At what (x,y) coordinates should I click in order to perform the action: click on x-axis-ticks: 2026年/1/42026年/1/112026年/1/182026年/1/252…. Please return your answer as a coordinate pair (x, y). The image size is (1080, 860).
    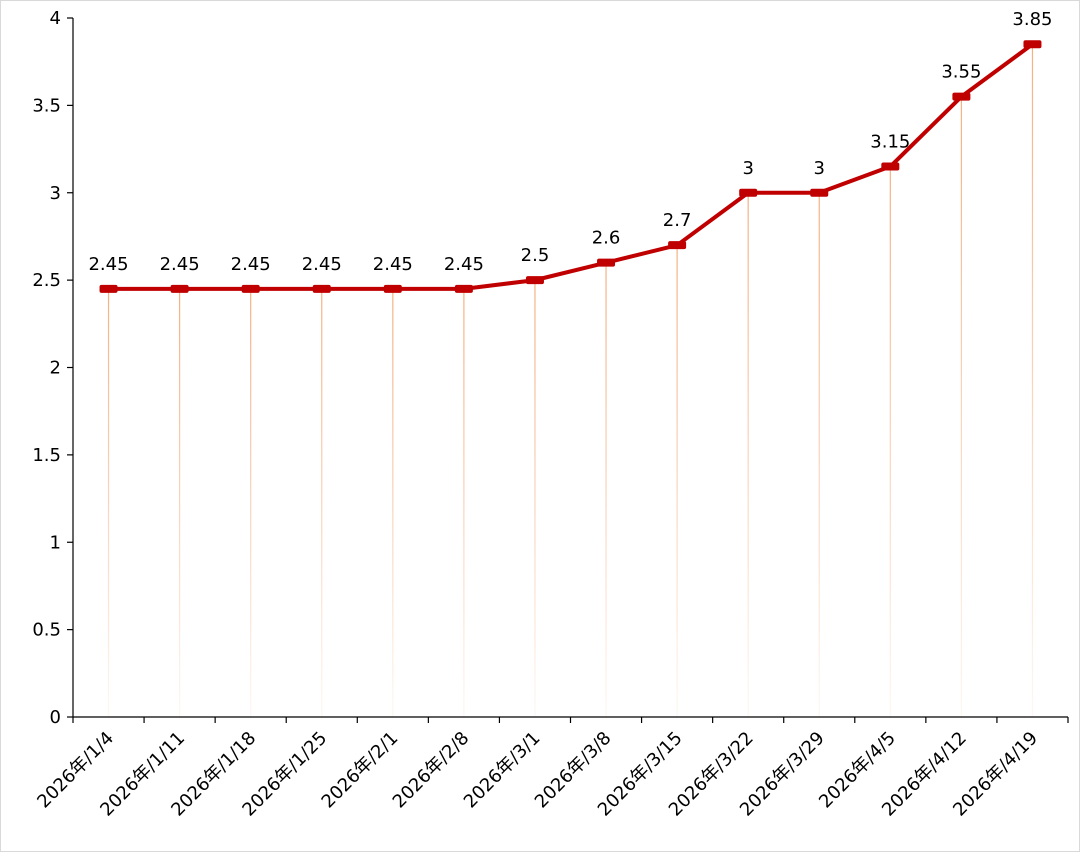
    Looking at the image, I should click on (551, 769).